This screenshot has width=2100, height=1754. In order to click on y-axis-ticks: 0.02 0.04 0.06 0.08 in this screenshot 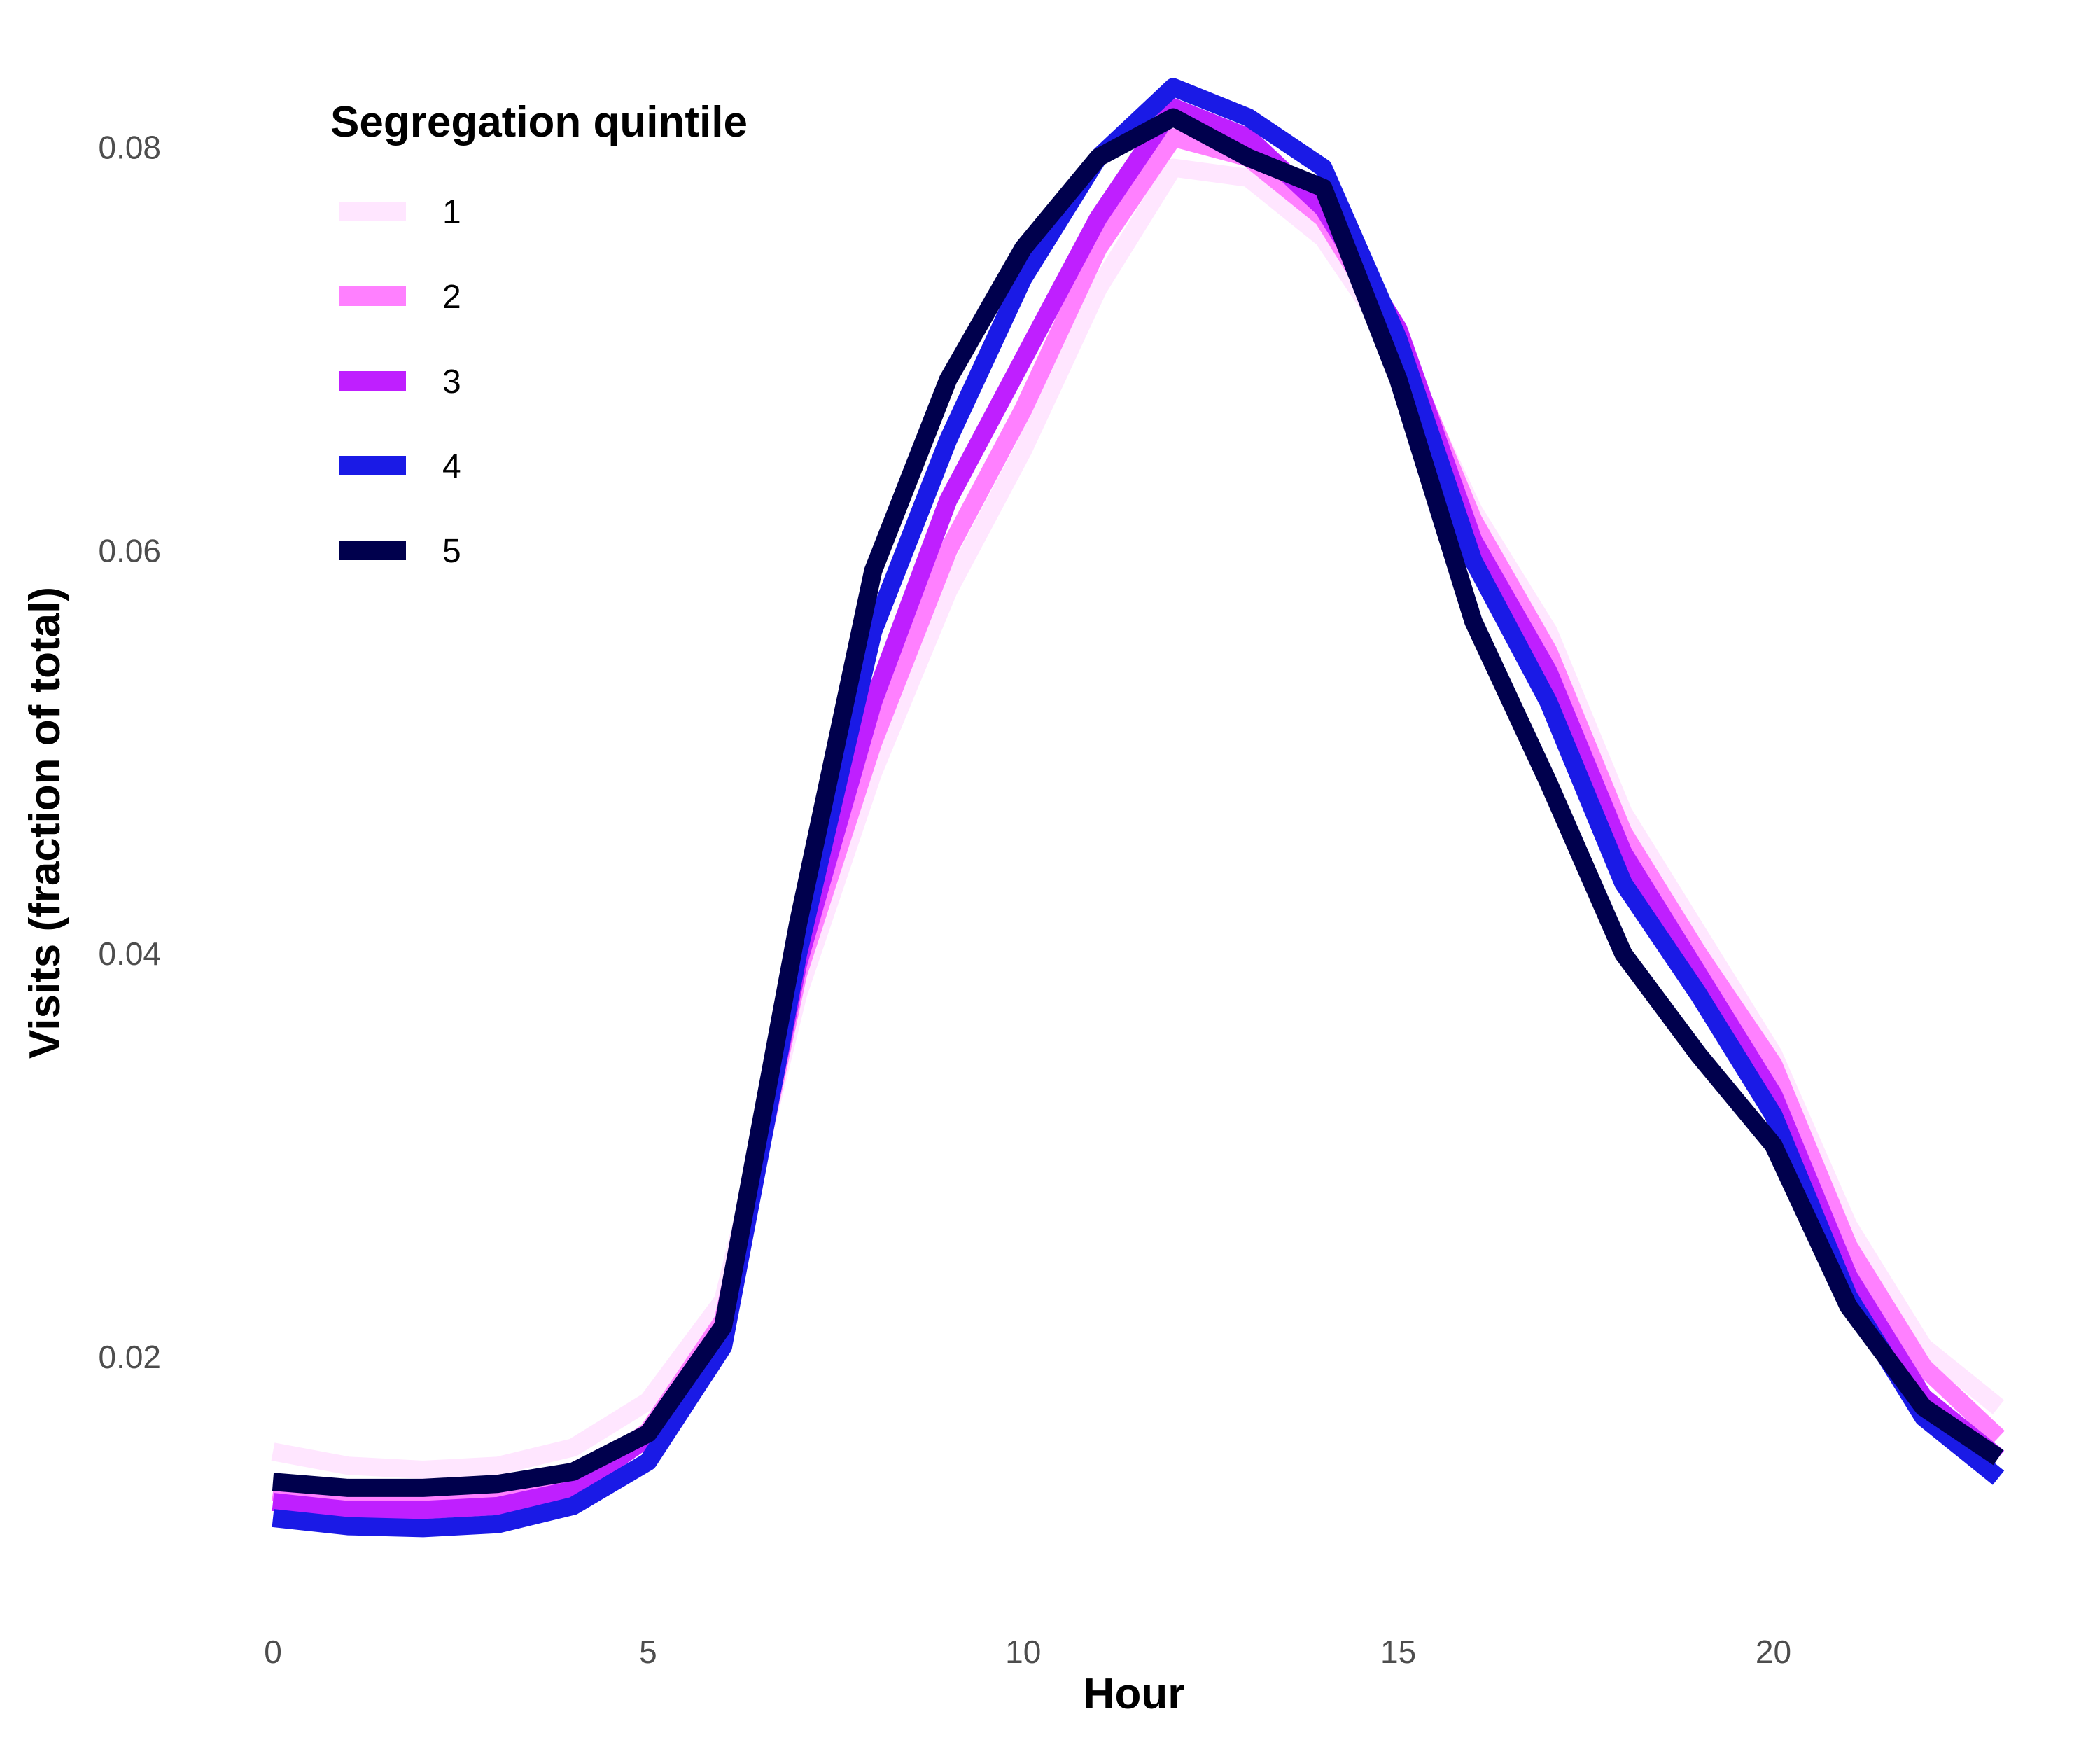, I will do `click(129, 752)`.